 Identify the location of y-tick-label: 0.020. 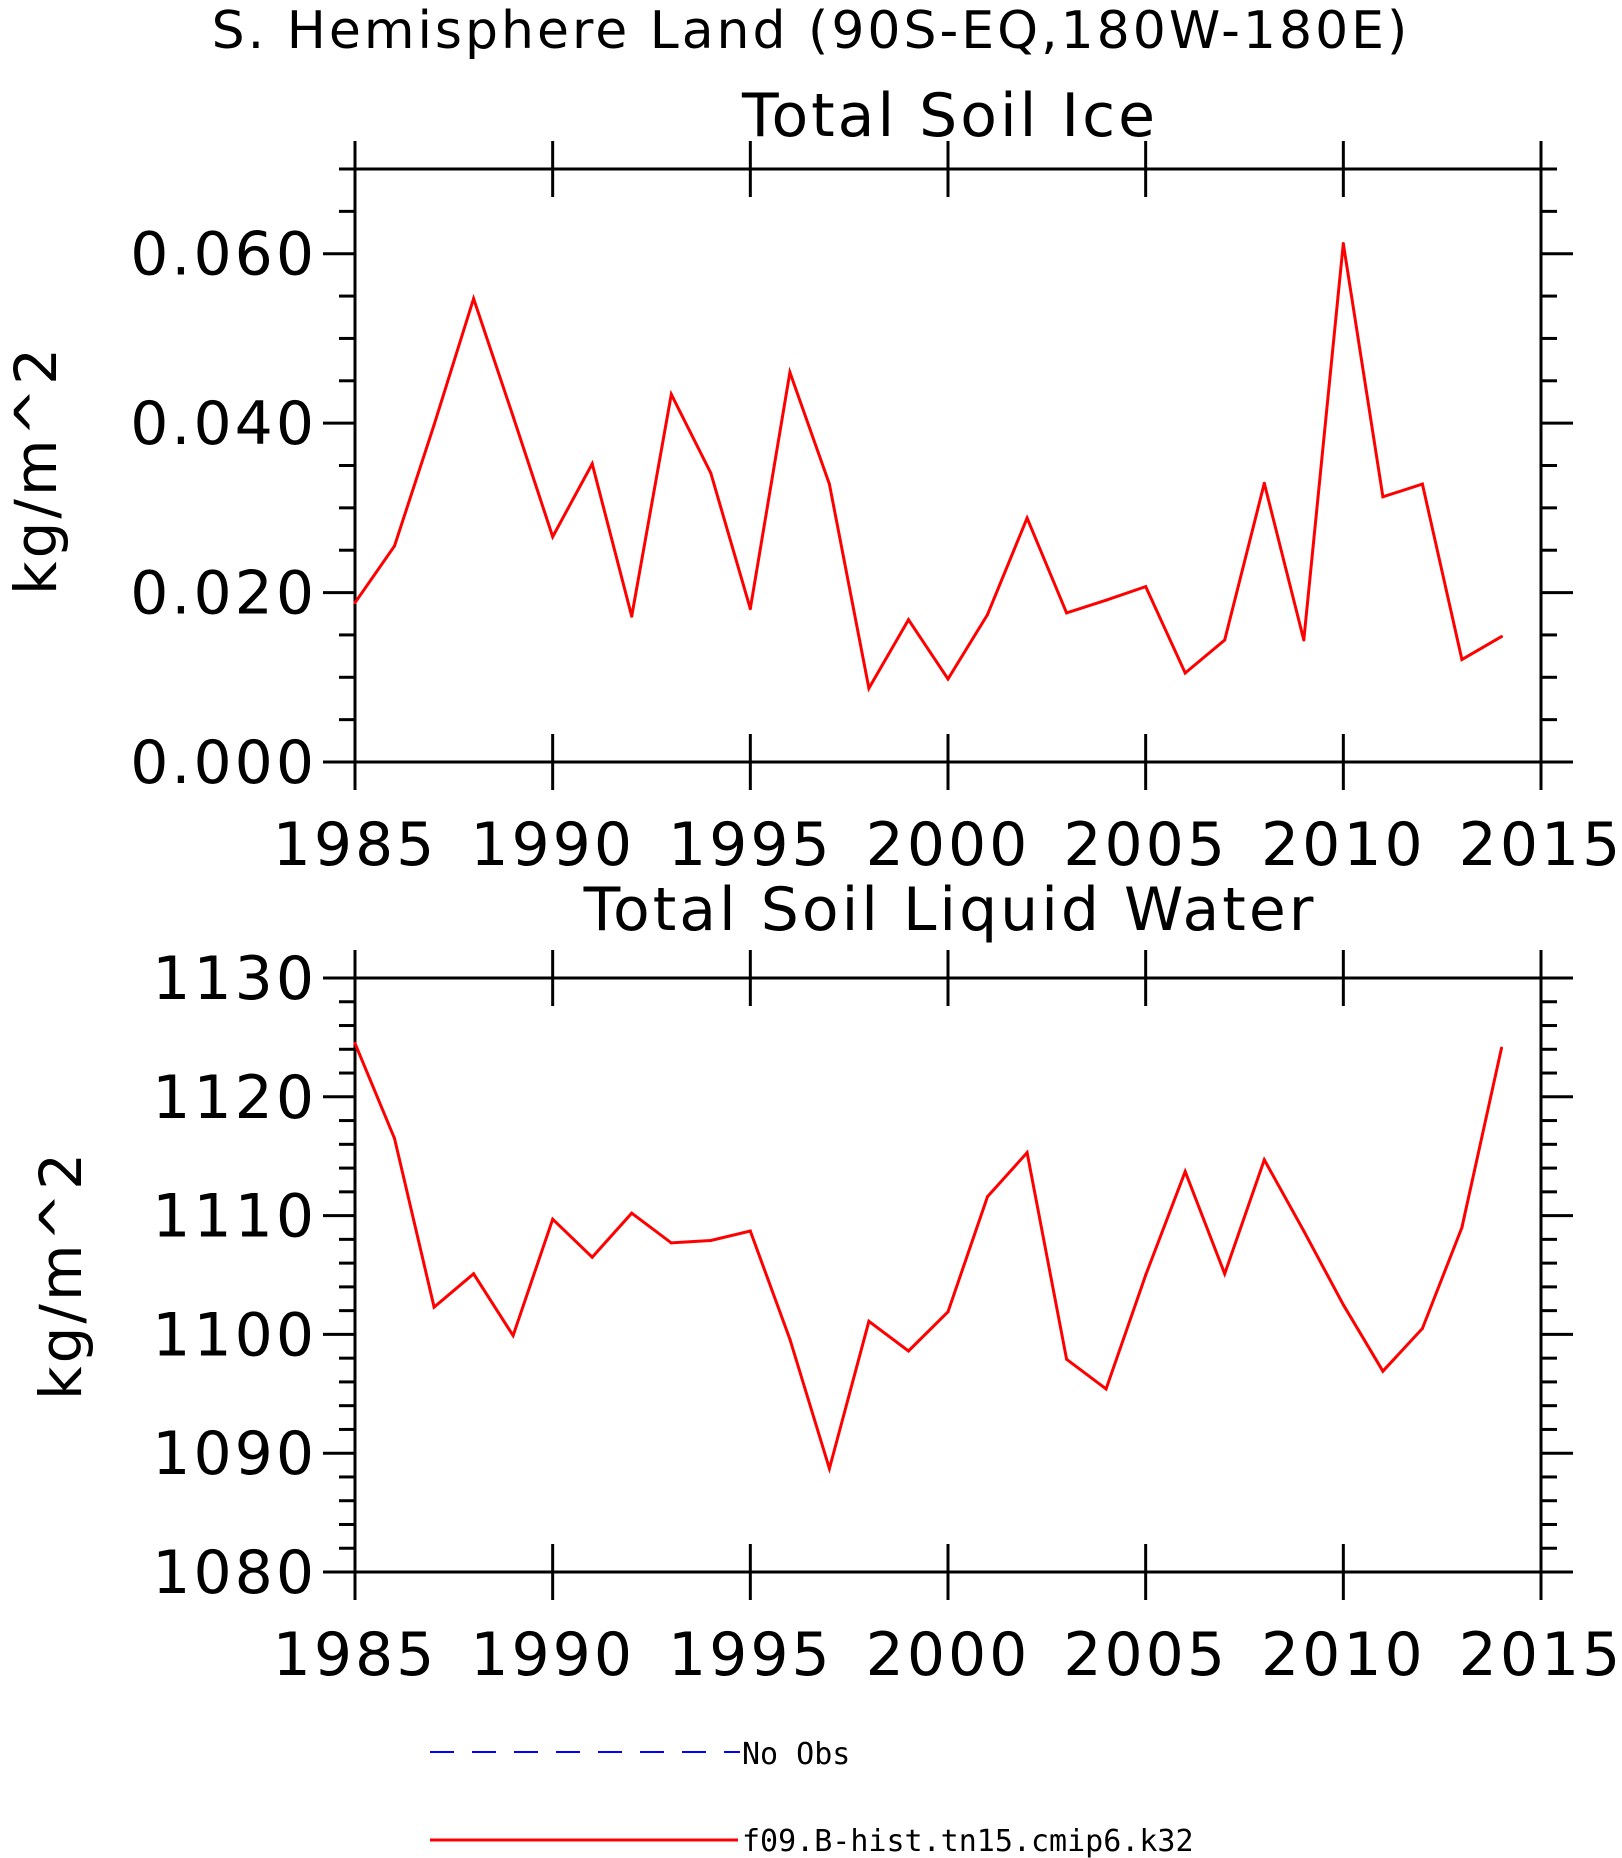
(223, 594).